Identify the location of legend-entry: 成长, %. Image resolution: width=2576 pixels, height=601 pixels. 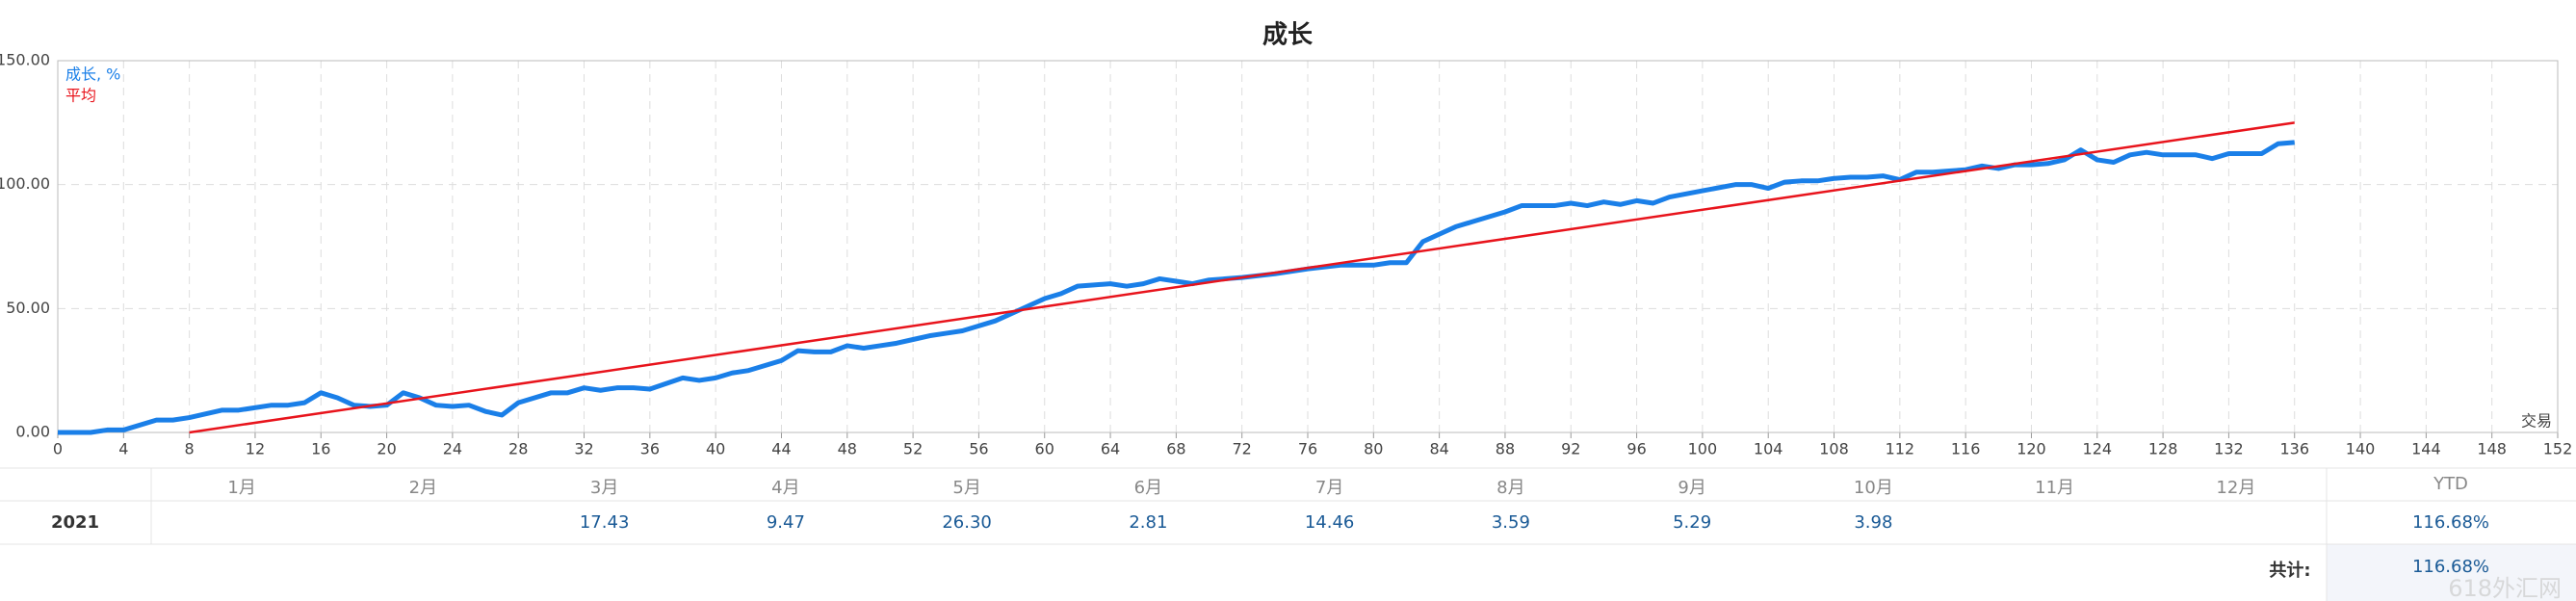
(92, 74).